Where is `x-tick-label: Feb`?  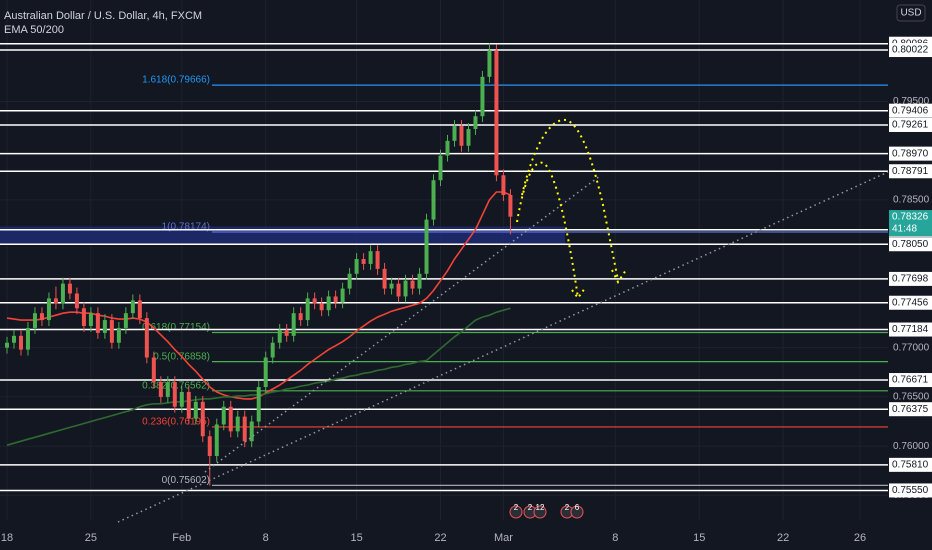 x-tick-label: Feb is located at coordinates (181, 538).